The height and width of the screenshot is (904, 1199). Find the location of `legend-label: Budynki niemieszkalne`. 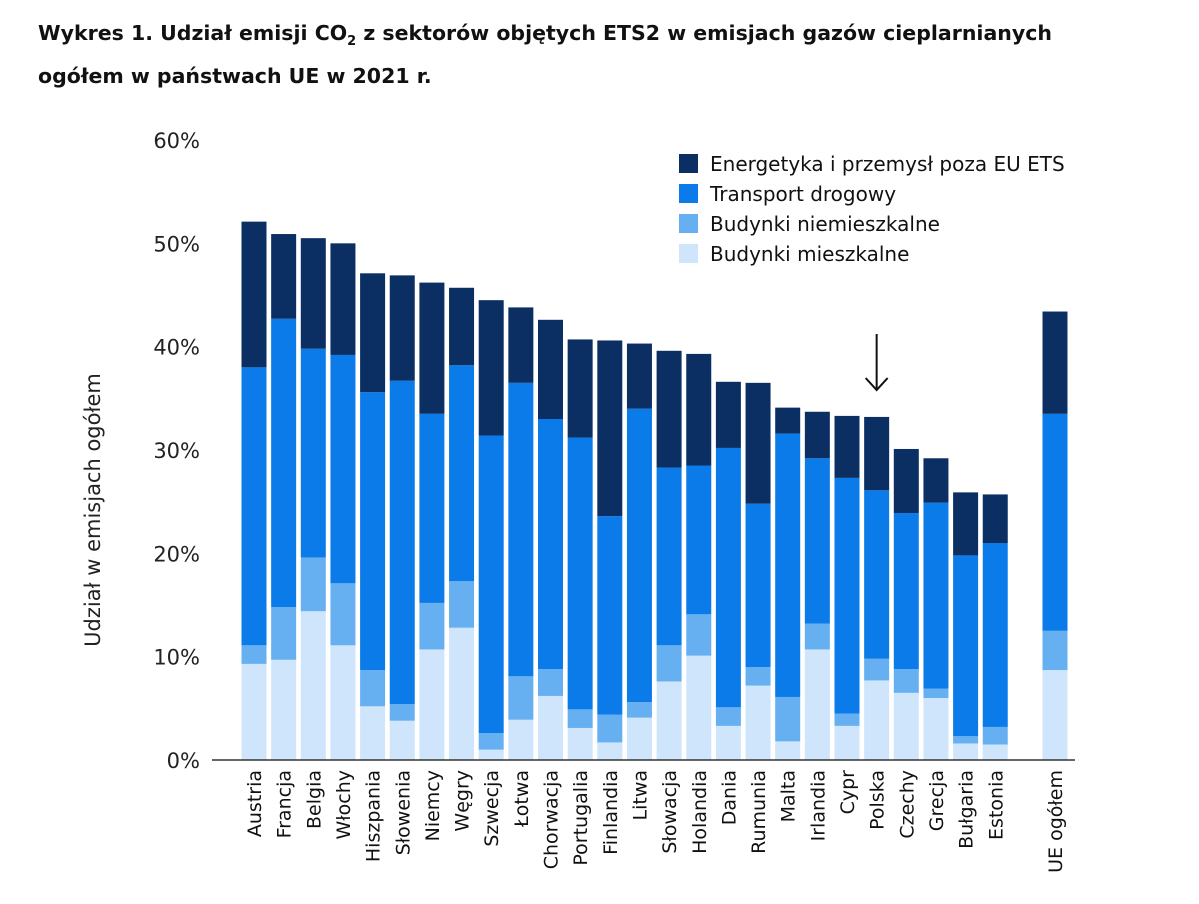

legend-label: Budynki niemieszkalne is located at coordinates (825, 224).